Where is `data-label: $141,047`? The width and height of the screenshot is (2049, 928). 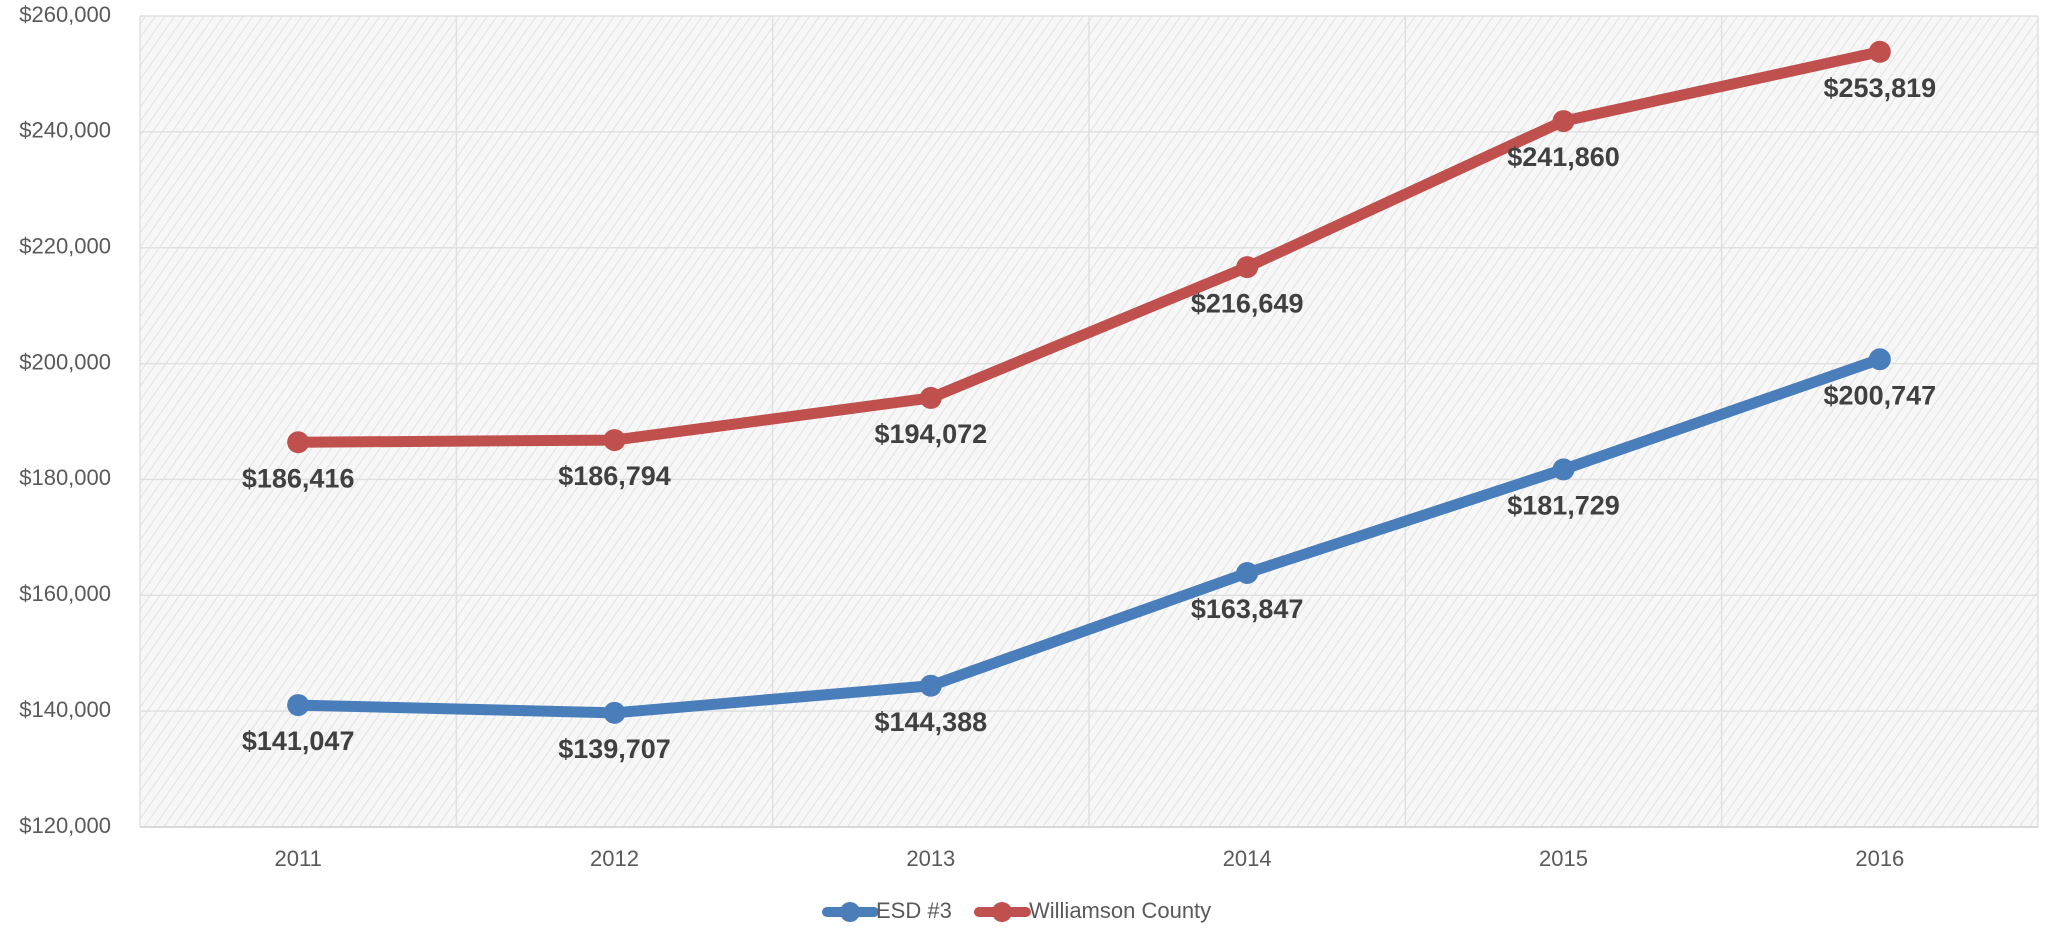
data-label: $141,047 is located at coordinates (298, 741).